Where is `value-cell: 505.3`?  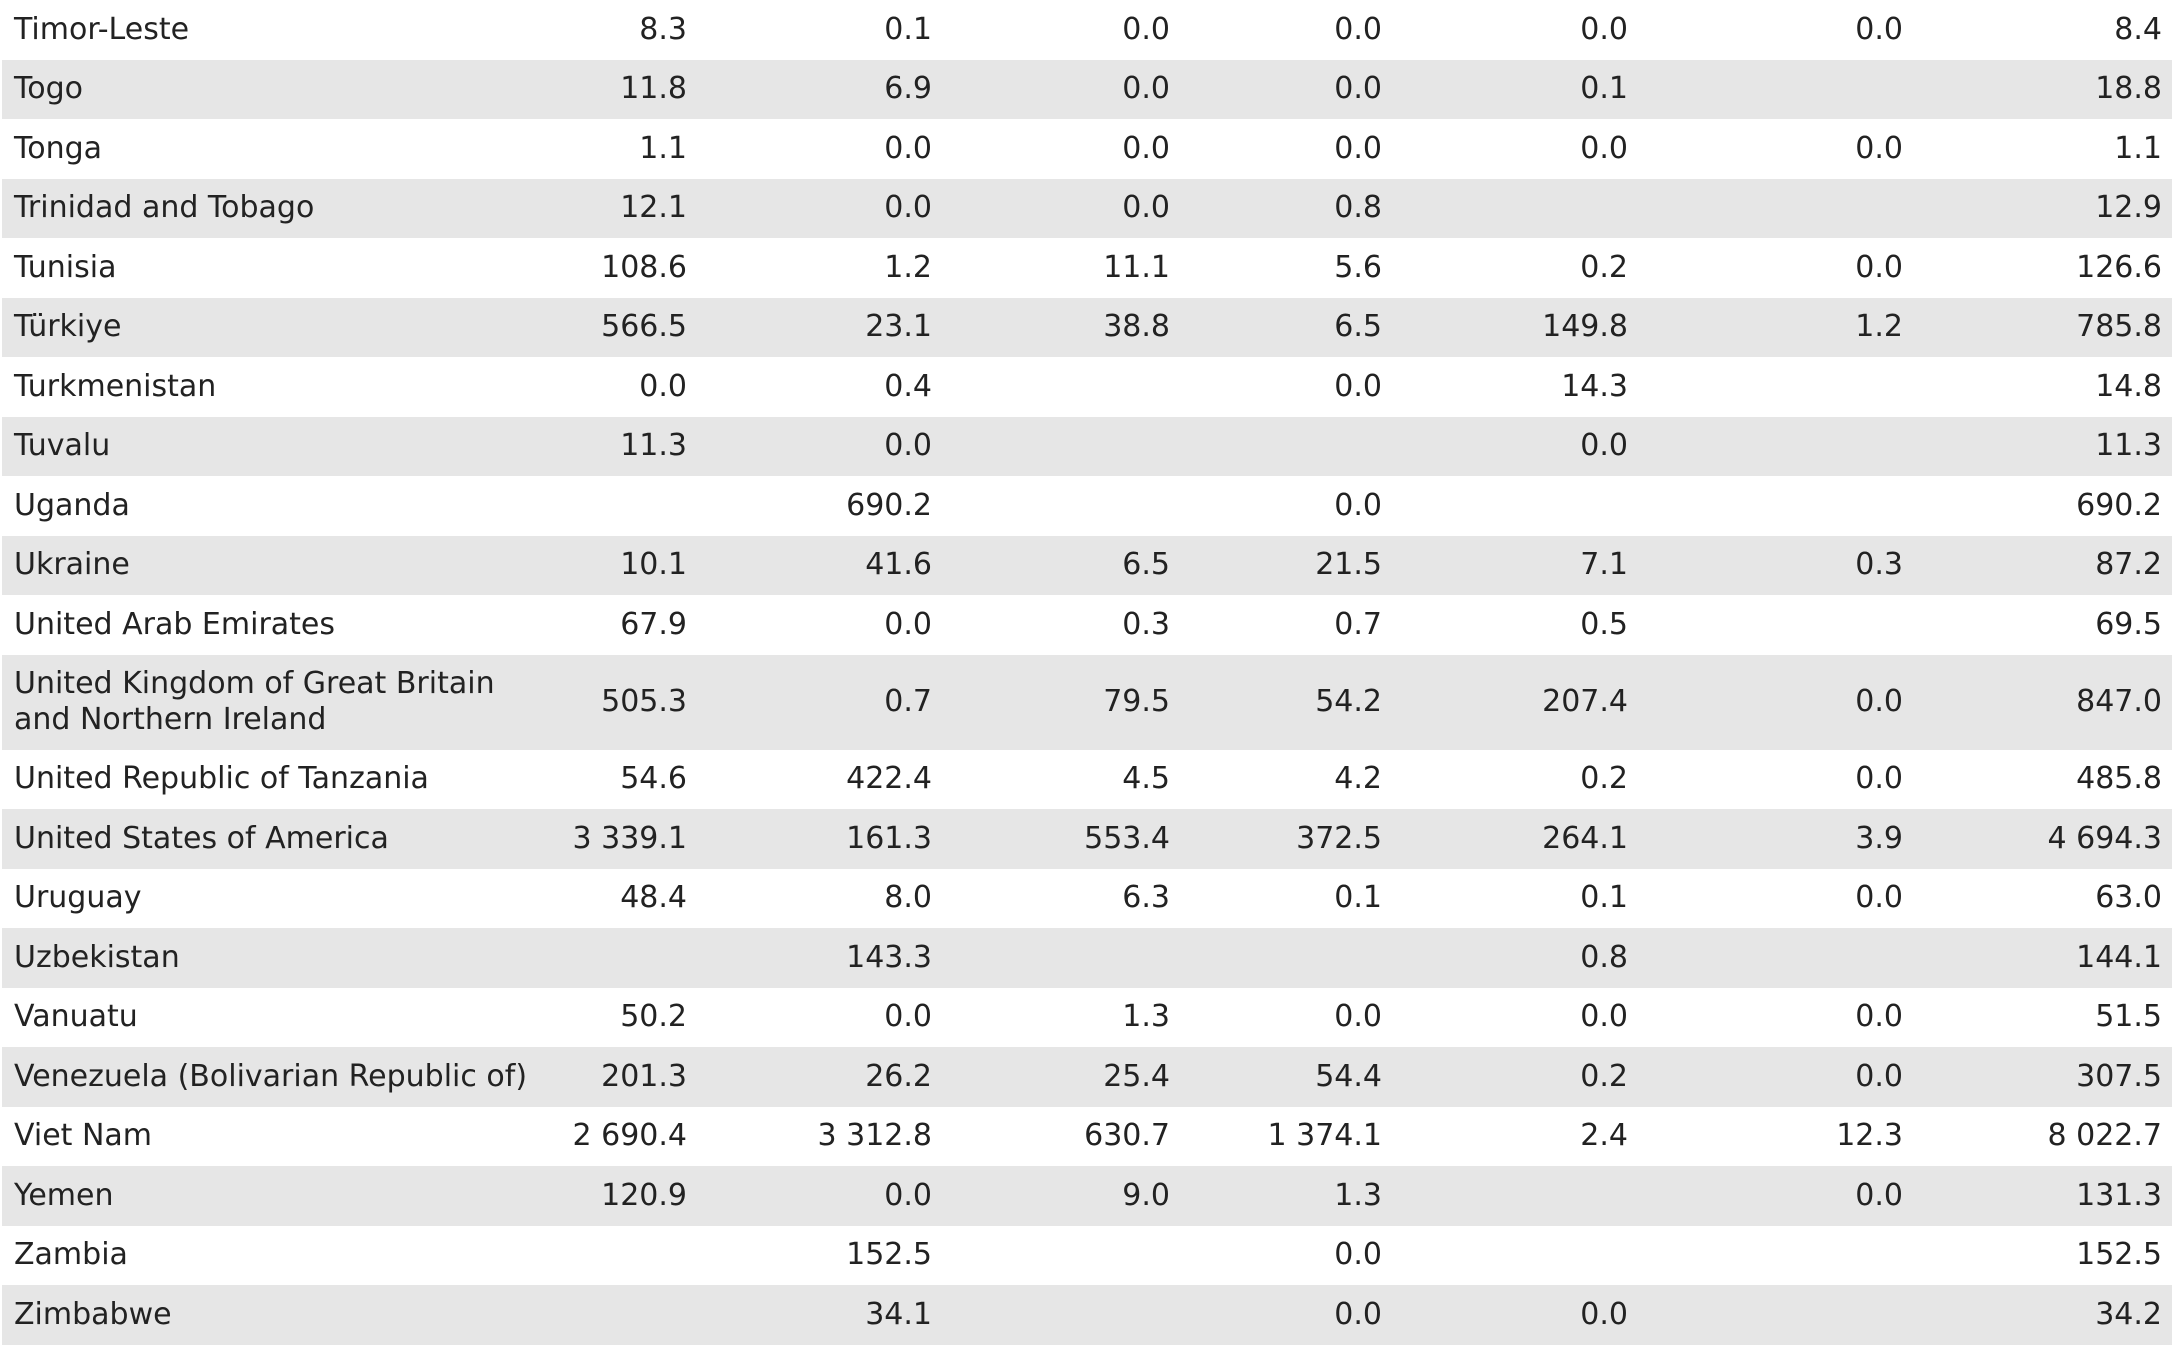 value-cell: 505.3 is located at coordinates (609, 702).